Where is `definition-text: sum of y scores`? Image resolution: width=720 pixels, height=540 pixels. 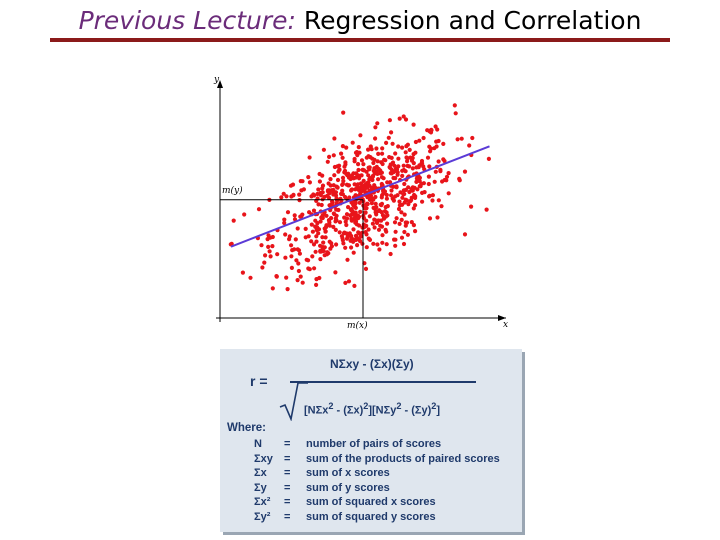
definition-text: sum of y scores is located at coordinates (348, 487).